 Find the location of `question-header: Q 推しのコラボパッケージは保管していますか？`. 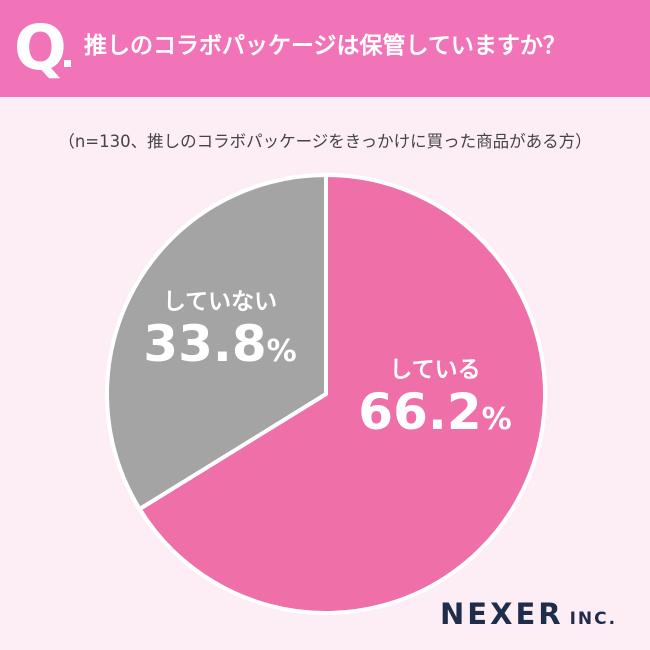

question-header: Q 推しのコラボパッケージは保管していますか？ is located at coordinates (325, 48).